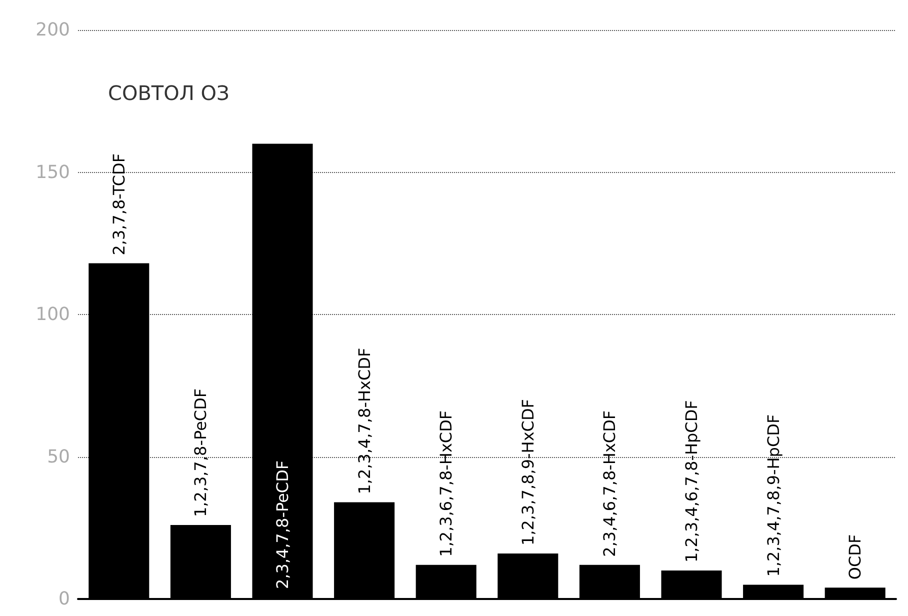 The image size is (908, 616). Describe the element at coordinates (58, 457) in the screenshot. I see `y-tick-label: 50` at that location.